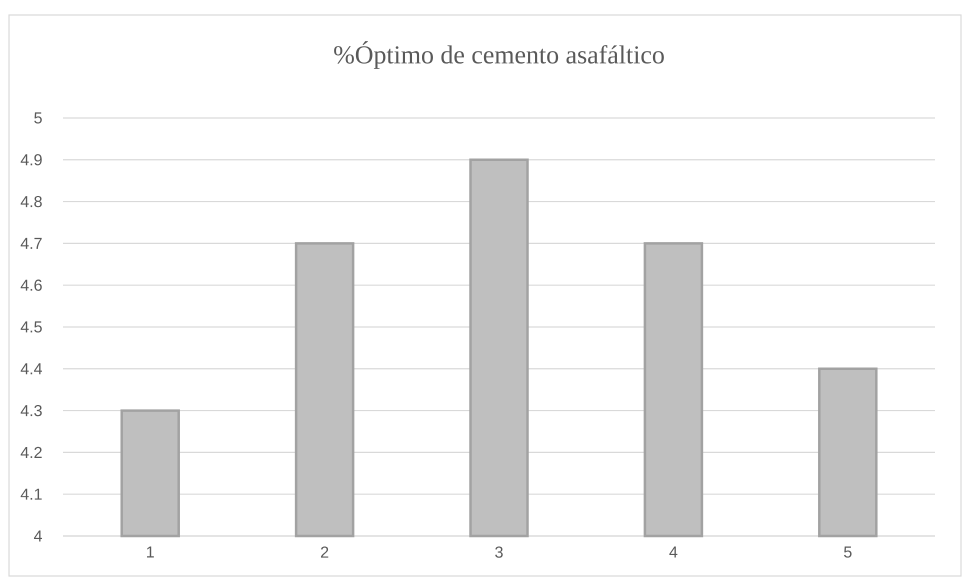 The image size is (962, 577). What do you see at coordinates (38, 536) in the screenshot?
I see `y-tick-label: 4` at bounding box center [38, 536].